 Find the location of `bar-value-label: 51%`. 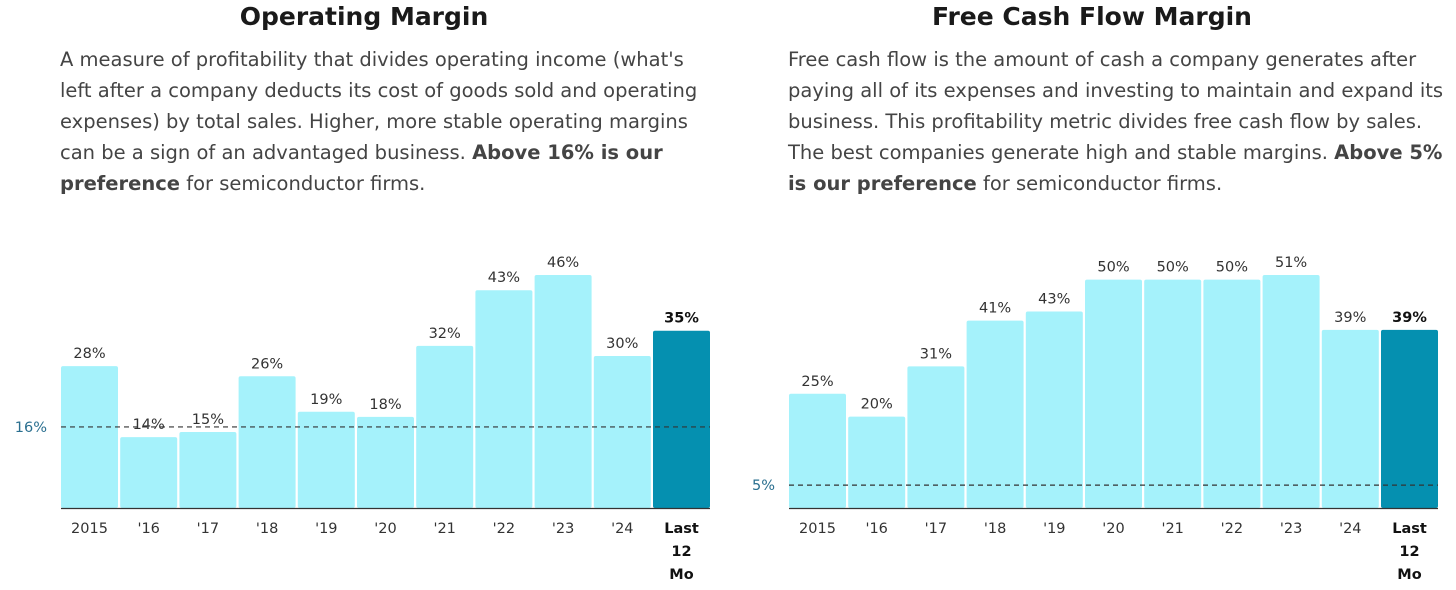

bar-value-label: 51% is located at coordinates (1291, 263).